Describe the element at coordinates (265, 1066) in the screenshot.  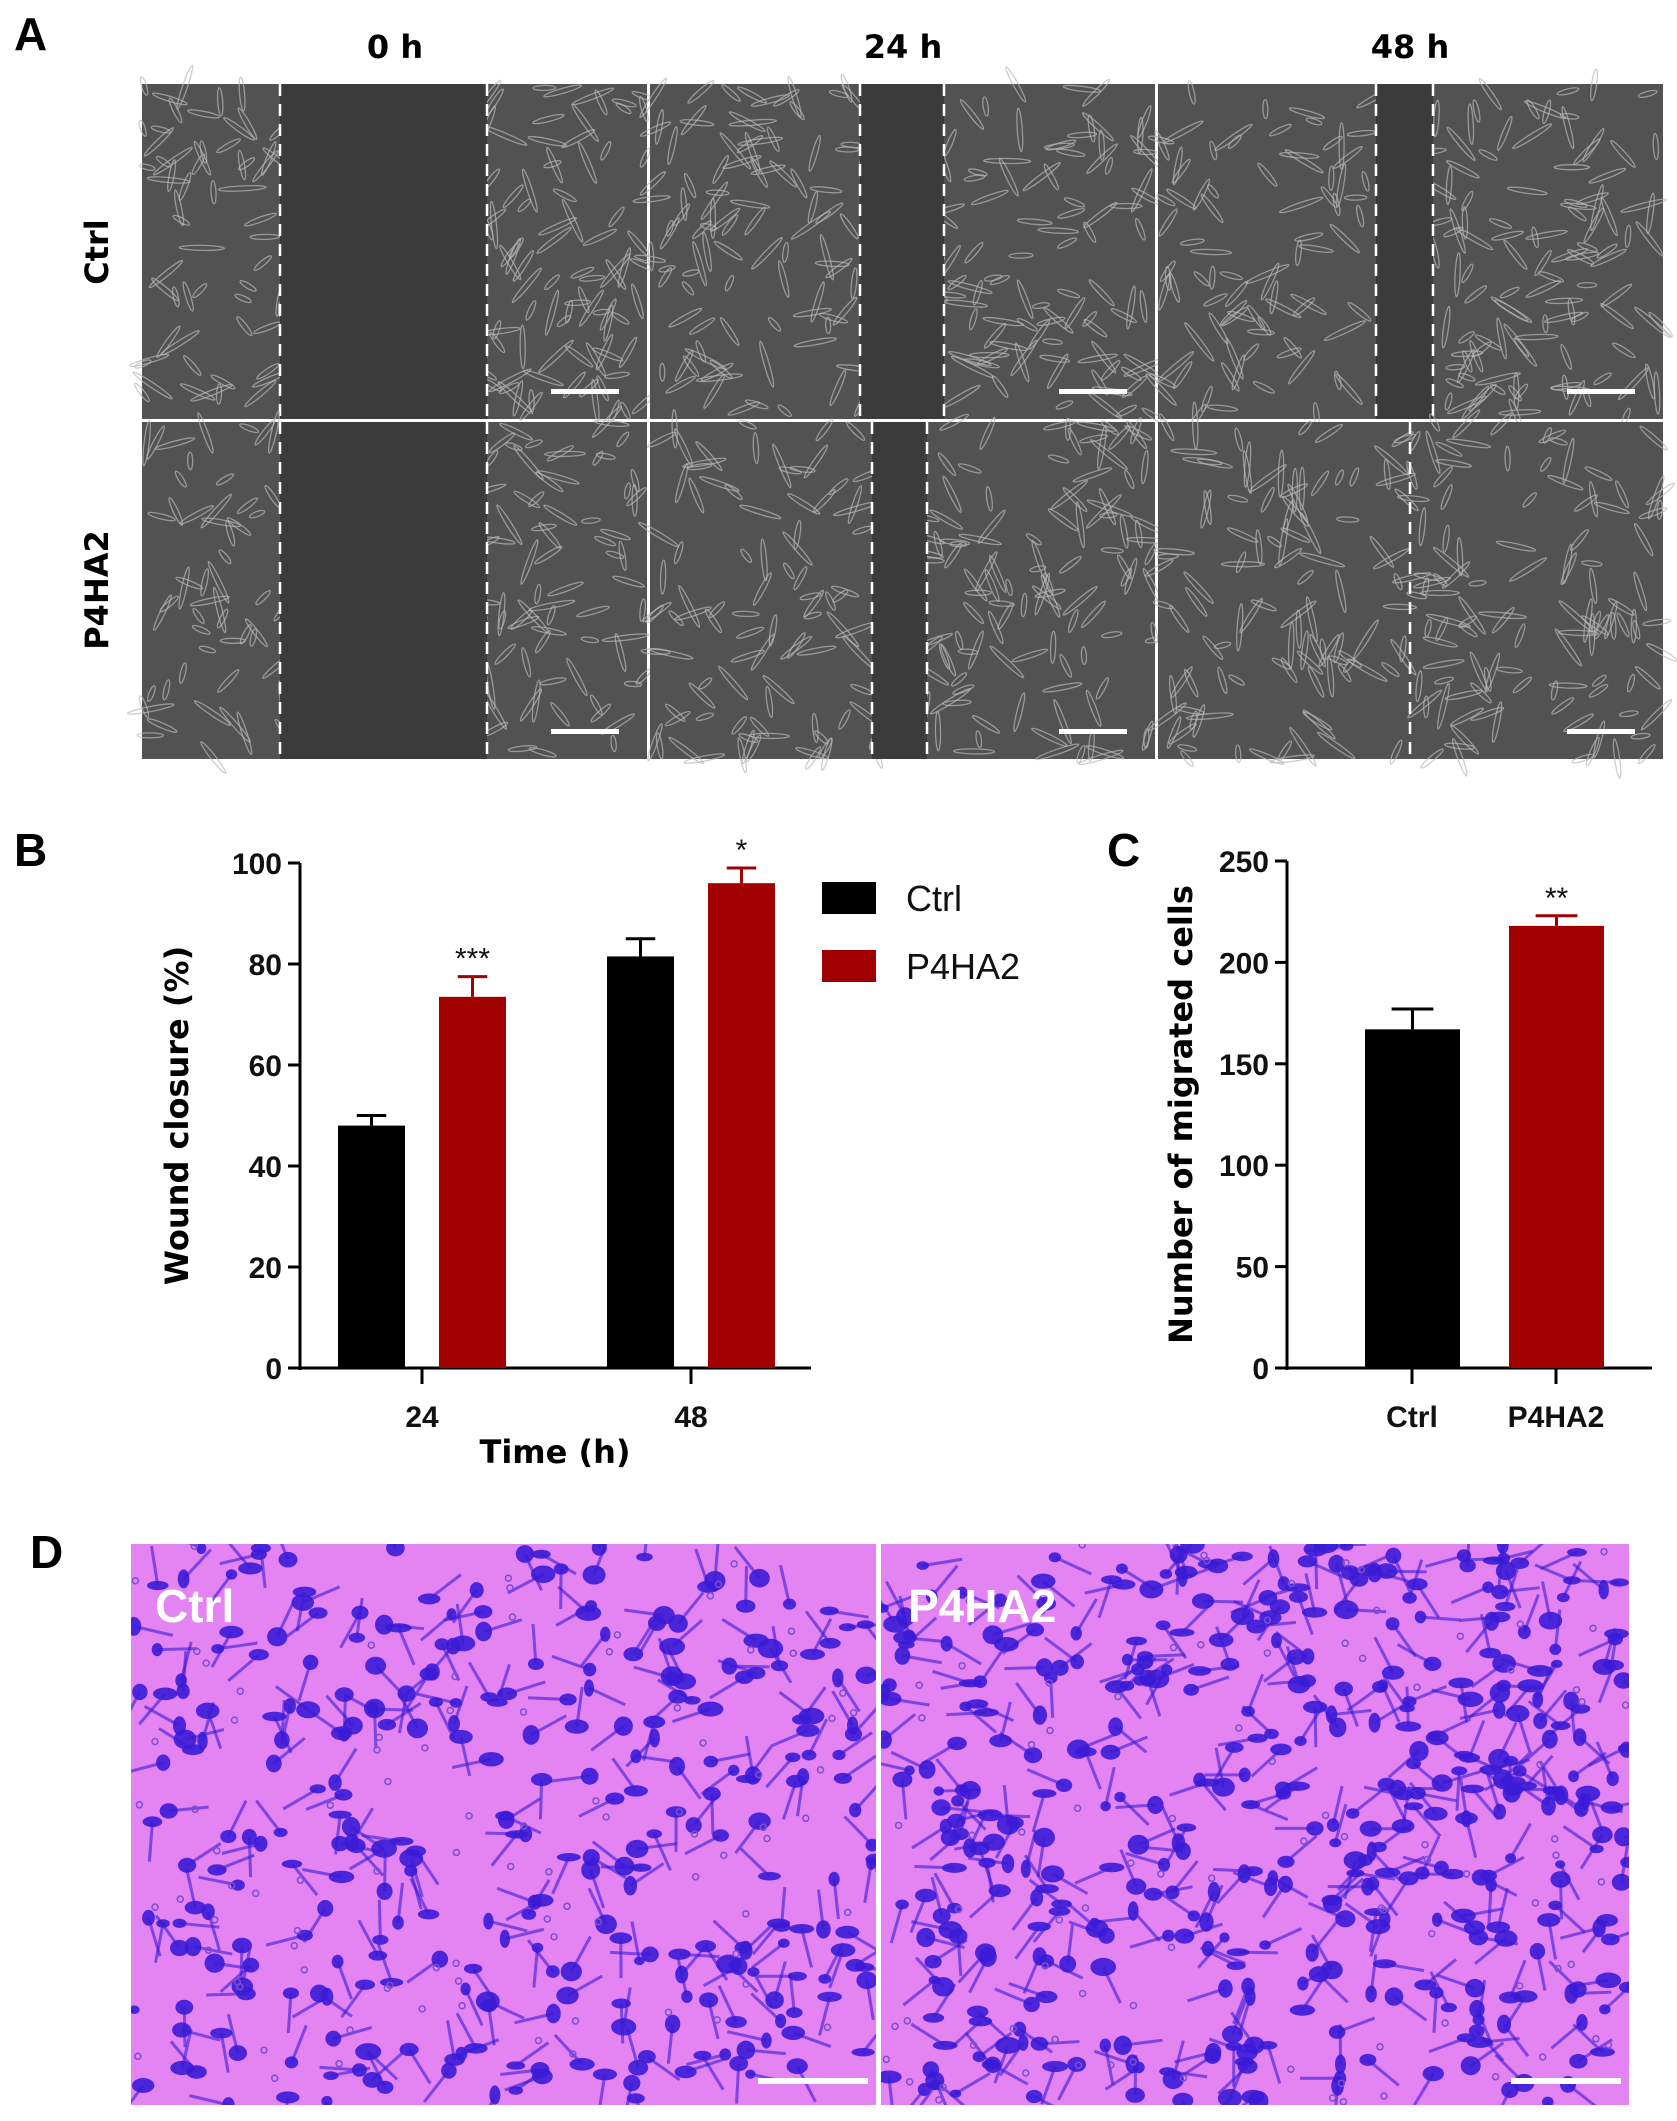
I see `y-tick-label: 60` at that location.